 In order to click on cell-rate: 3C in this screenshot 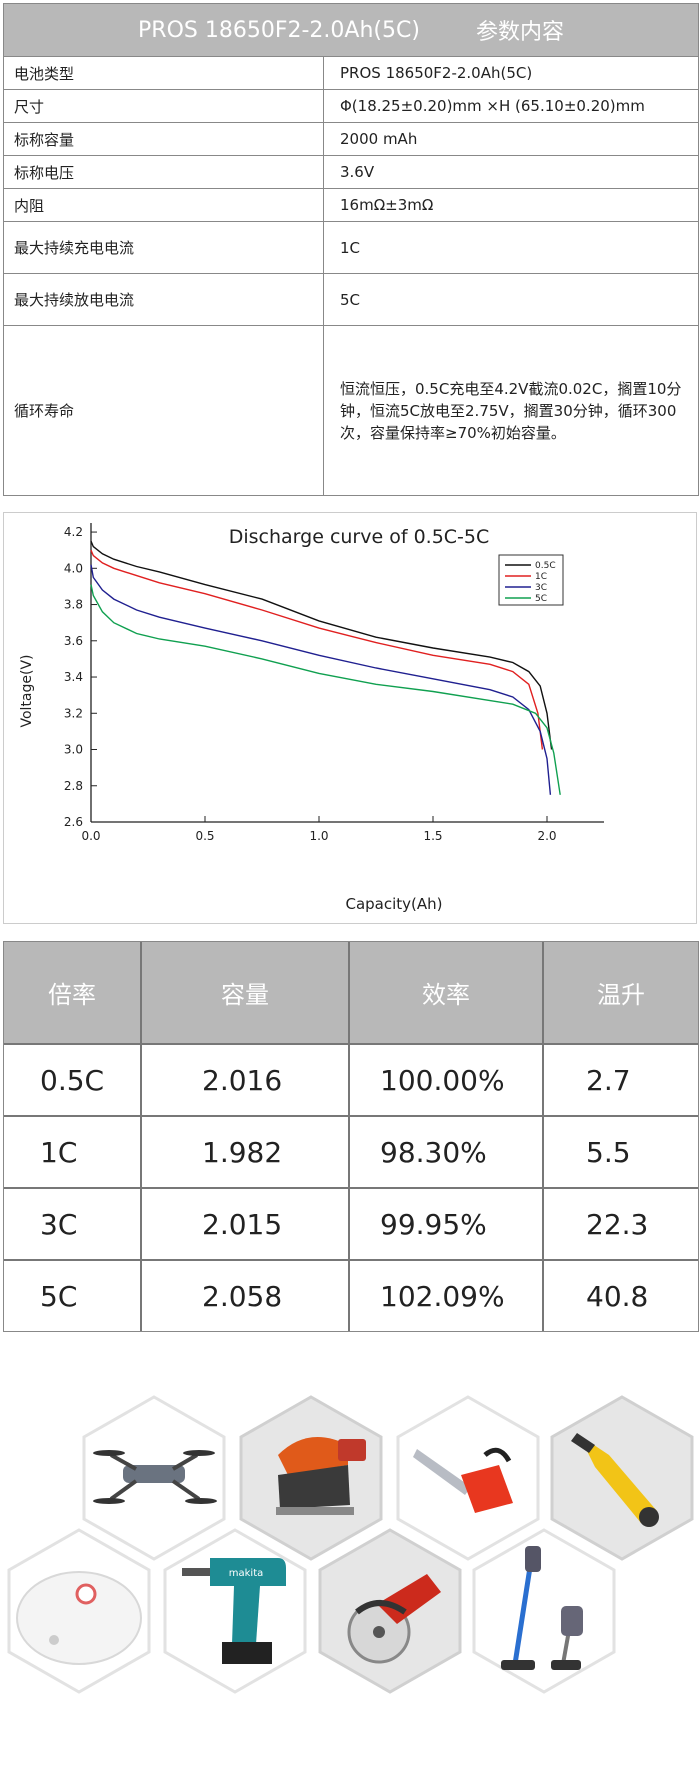, I will do `click(73, 1224)`.